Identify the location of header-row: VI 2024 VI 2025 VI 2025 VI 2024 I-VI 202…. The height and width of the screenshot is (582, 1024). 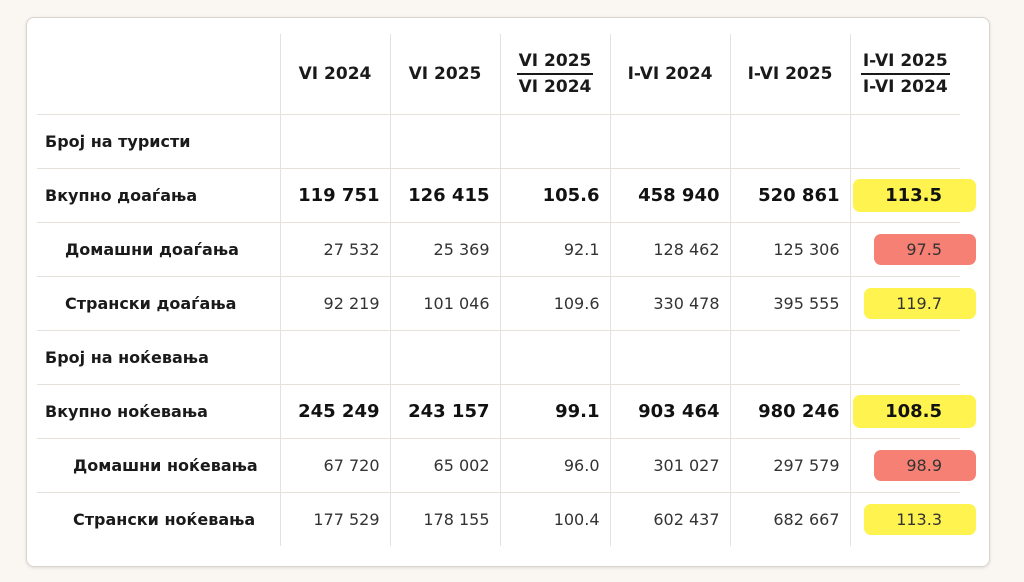
(498, 74).